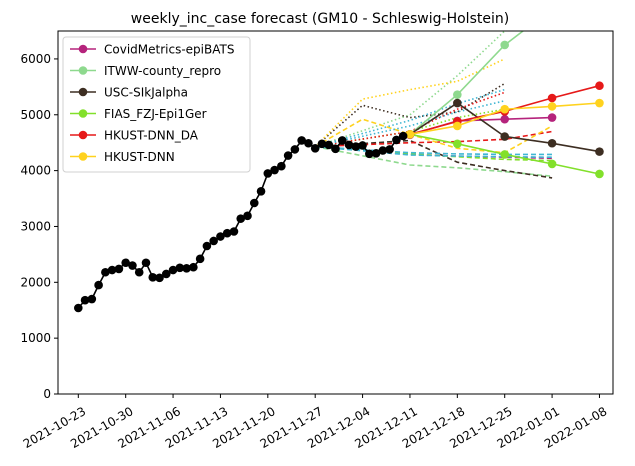  I want to click on legend-label: ITWW-county_repro, so click(162, 71).